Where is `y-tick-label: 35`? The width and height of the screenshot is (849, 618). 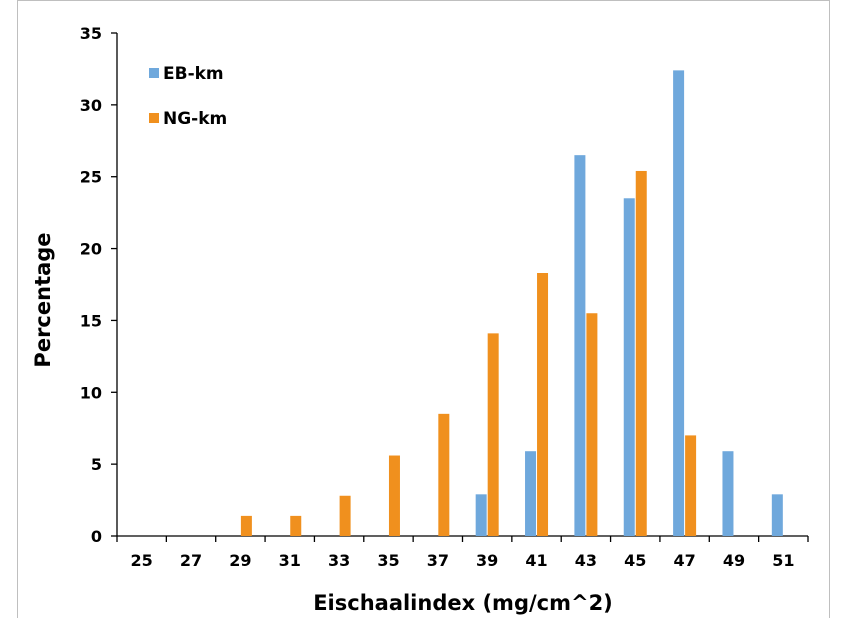
y-tick-label: 35 is located at coordinates (91, 33).